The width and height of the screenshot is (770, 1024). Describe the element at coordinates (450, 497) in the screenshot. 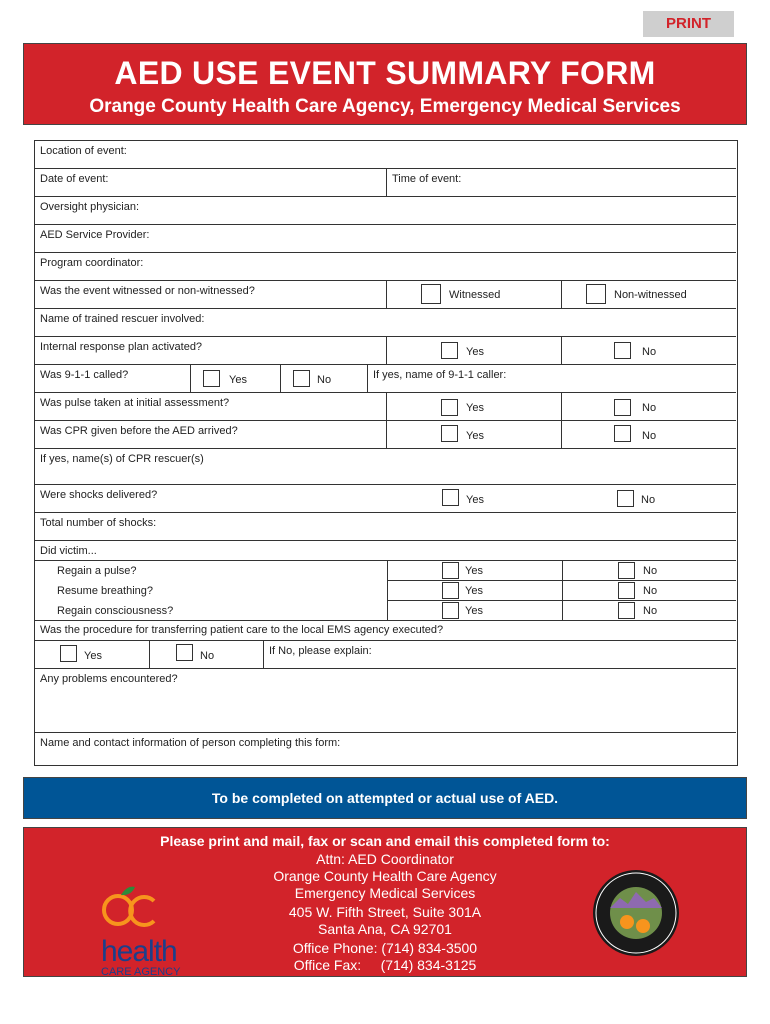

I see `shocks-yes-checkbox` at that location.